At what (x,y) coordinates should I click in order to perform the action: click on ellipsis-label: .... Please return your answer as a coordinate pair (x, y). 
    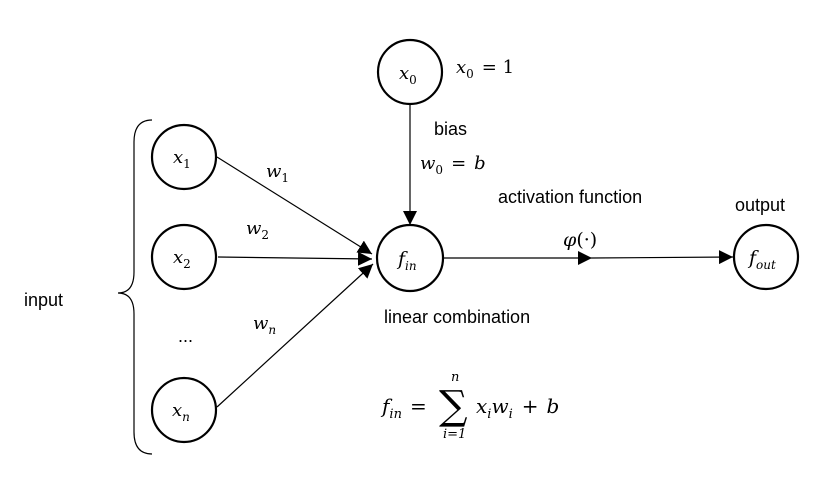
    Looking at the image, I should click on (185, 336).